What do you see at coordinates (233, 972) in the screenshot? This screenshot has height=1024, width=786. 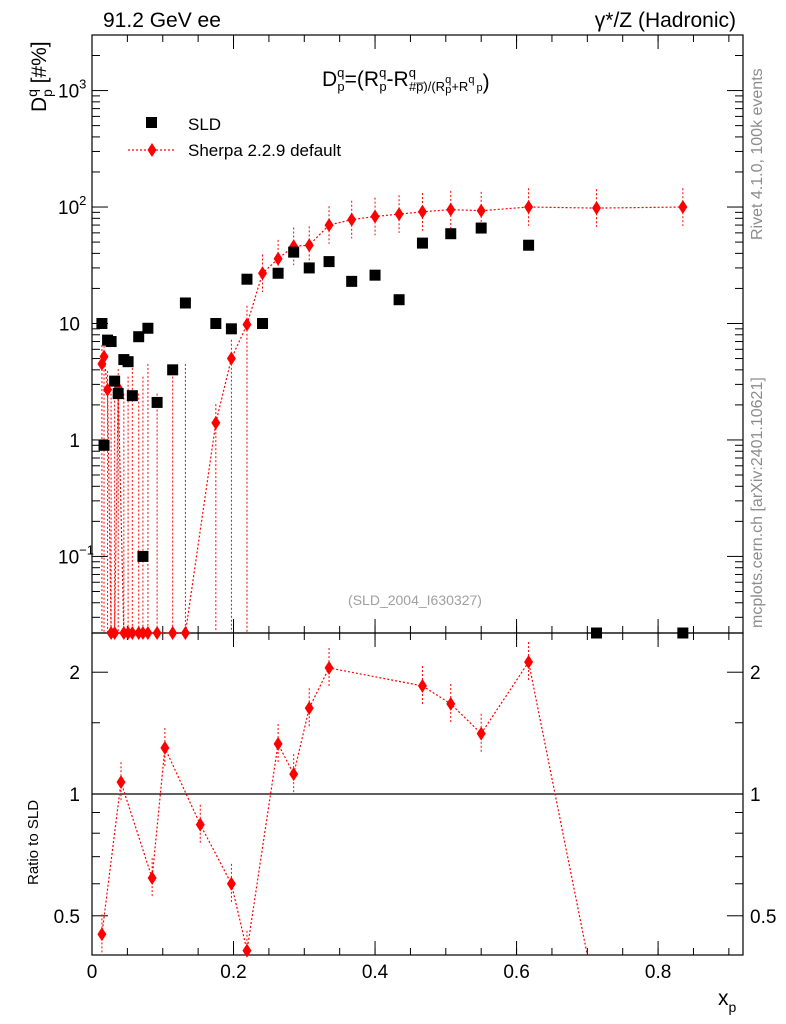 I see `x-tick-label: 0.2` at bounding box center [233, 972].